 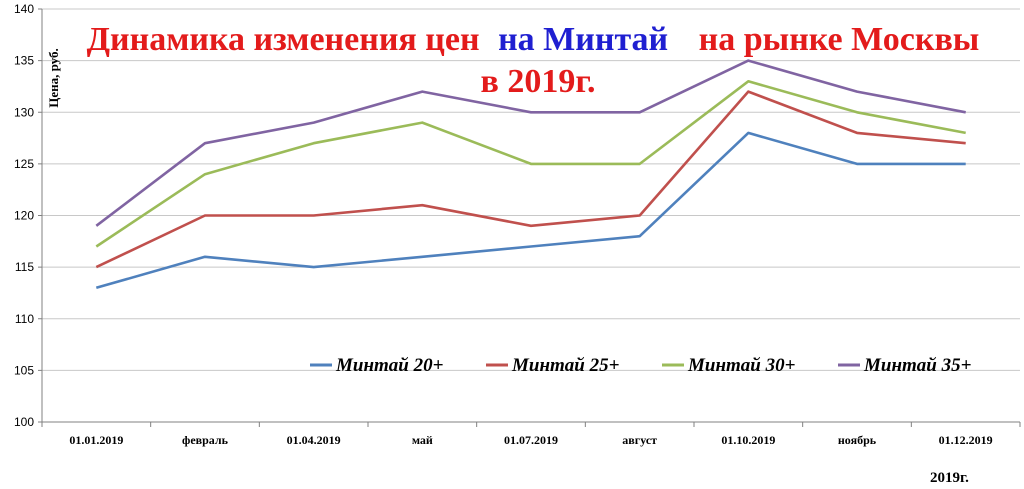 What do you see at coordinates (422, 440) in the screenshot?
I see `x-tick-label: май` at bounding box center [422, 440].